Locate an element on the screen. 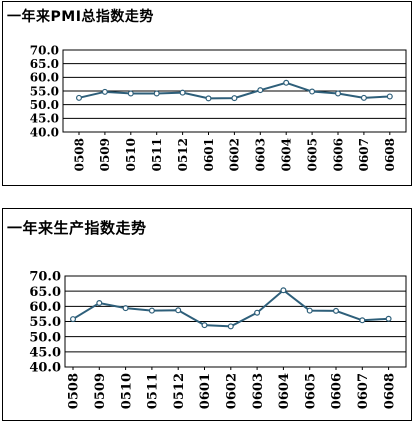 This screenshot has width=418, height=423. chart-title: 一年来生产指数走势 is located at coordinates (77, 228).